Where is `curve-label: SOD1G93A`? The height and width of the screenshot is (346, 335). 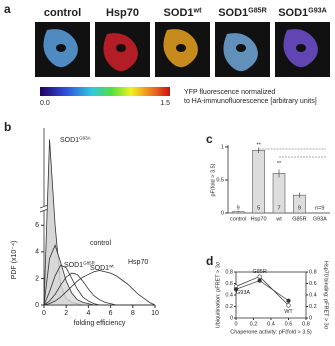
curve-label: SOD1G93A is located at coordinates (76, 140).